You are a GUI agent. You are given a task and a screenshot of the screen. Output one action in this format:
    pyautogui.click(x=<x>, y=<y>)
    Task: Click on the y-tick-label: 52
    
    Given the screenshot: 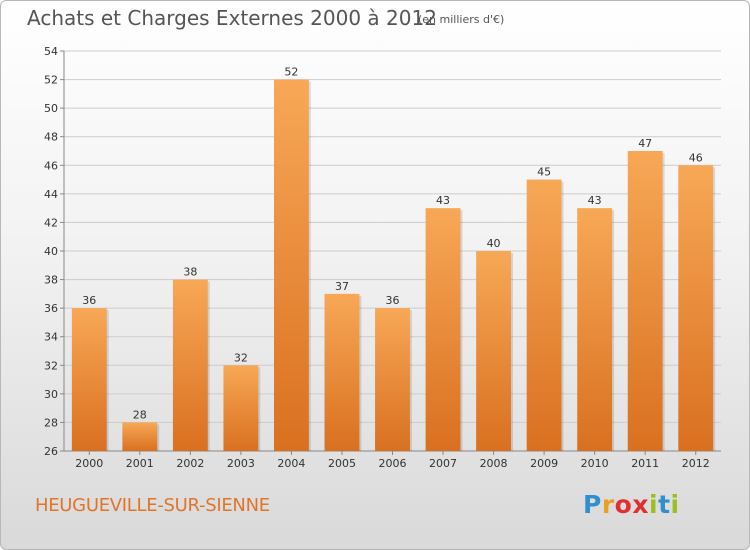 What is the action you would take?
    pyautogui.click(x=51, y=80)
    